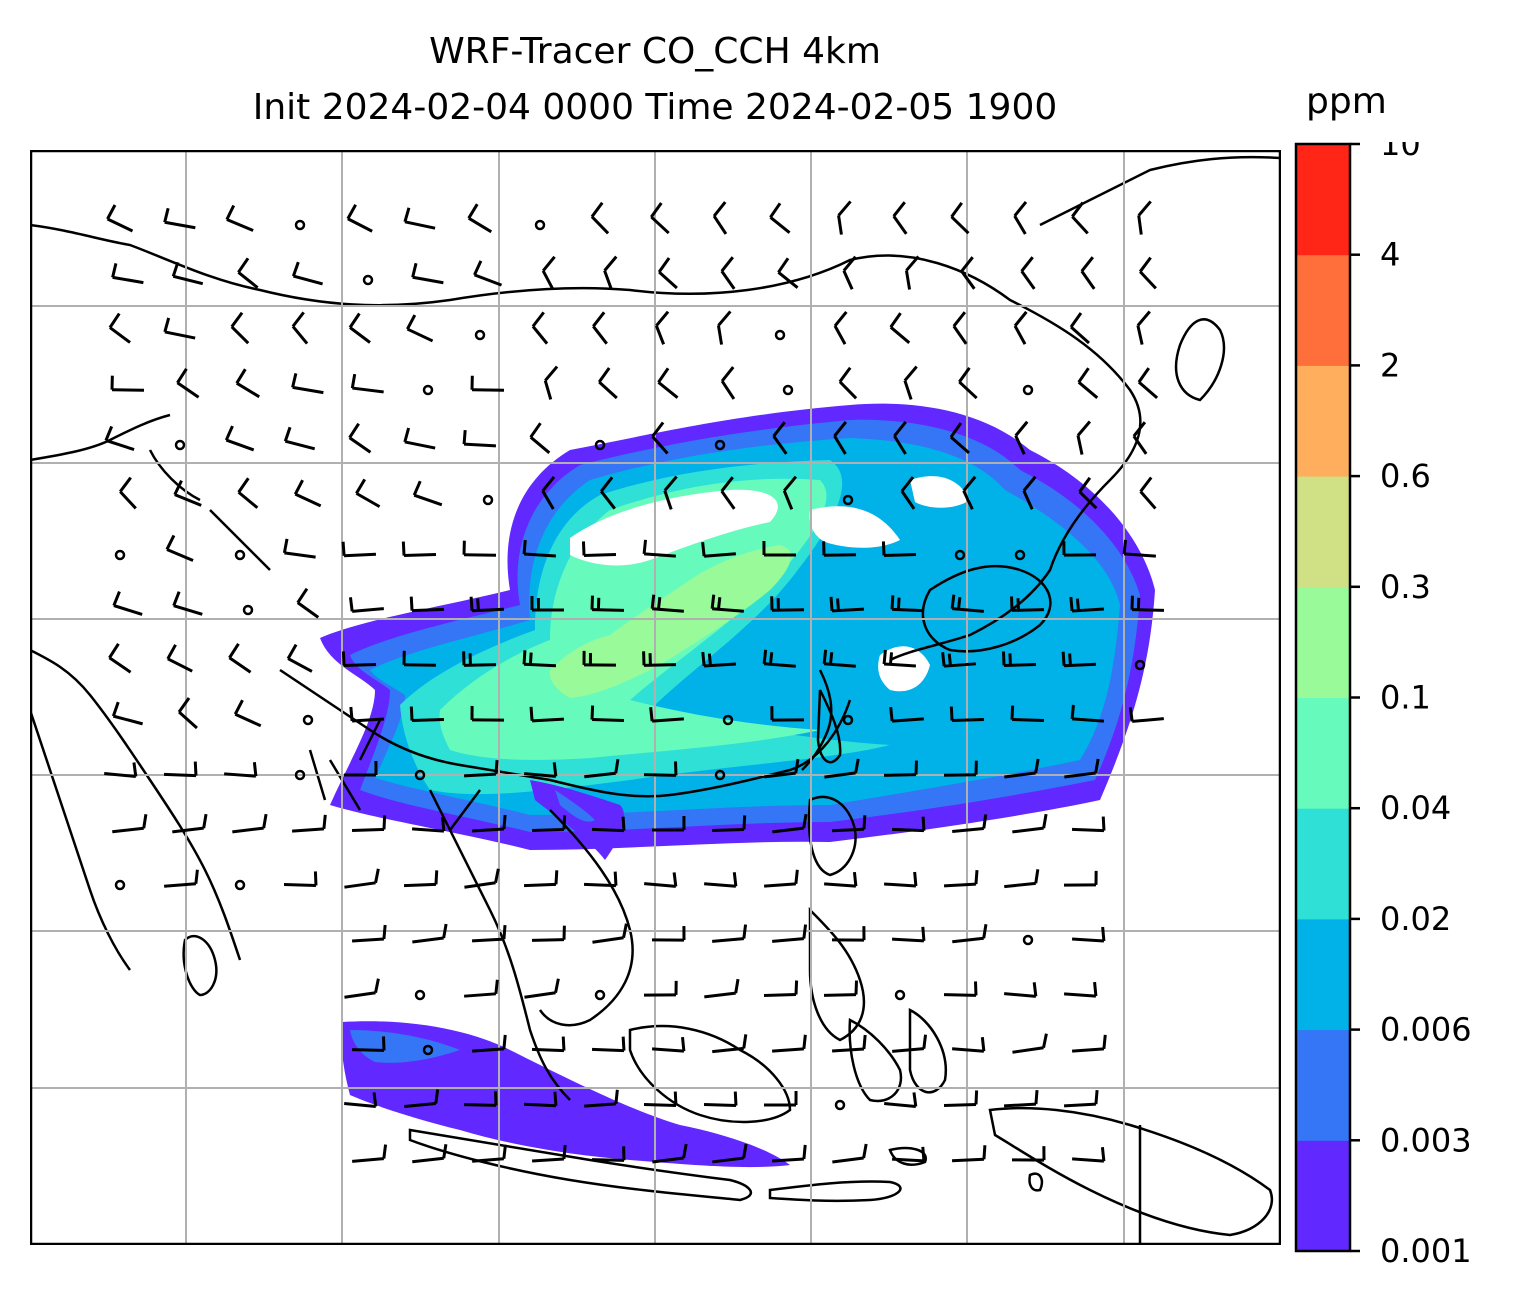  I want to click on colorbar-tick-label: 0.001, so click(1426, 1251).